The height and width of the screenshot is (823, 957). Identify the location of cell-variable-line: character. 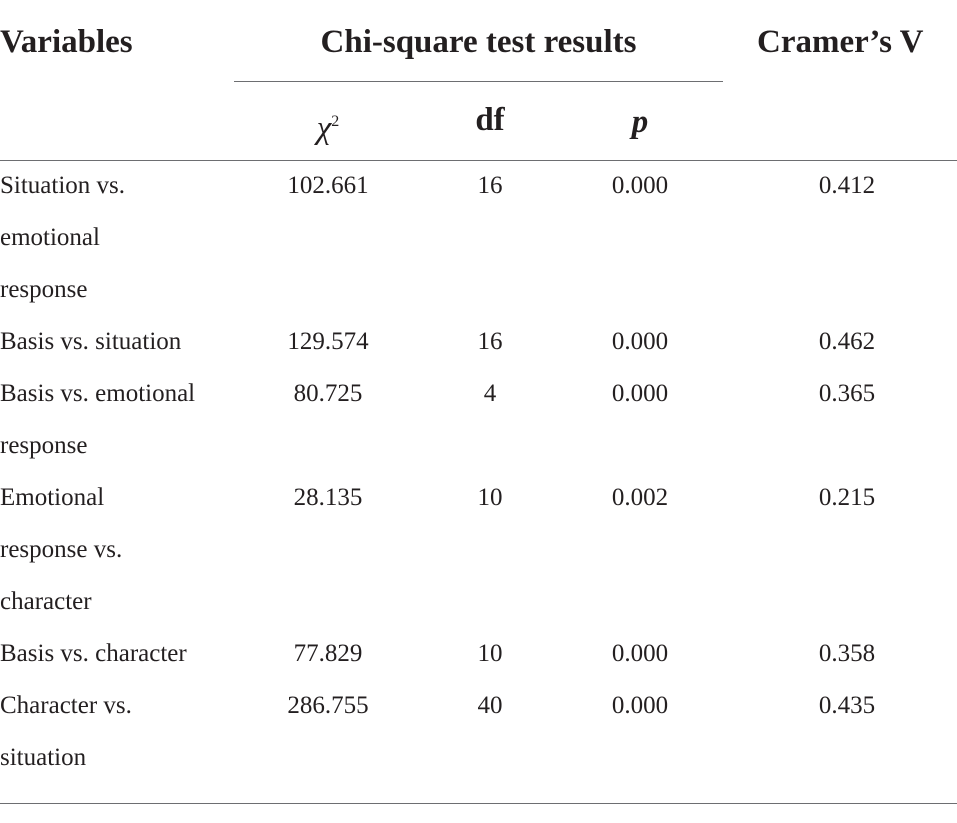
(46, 601).